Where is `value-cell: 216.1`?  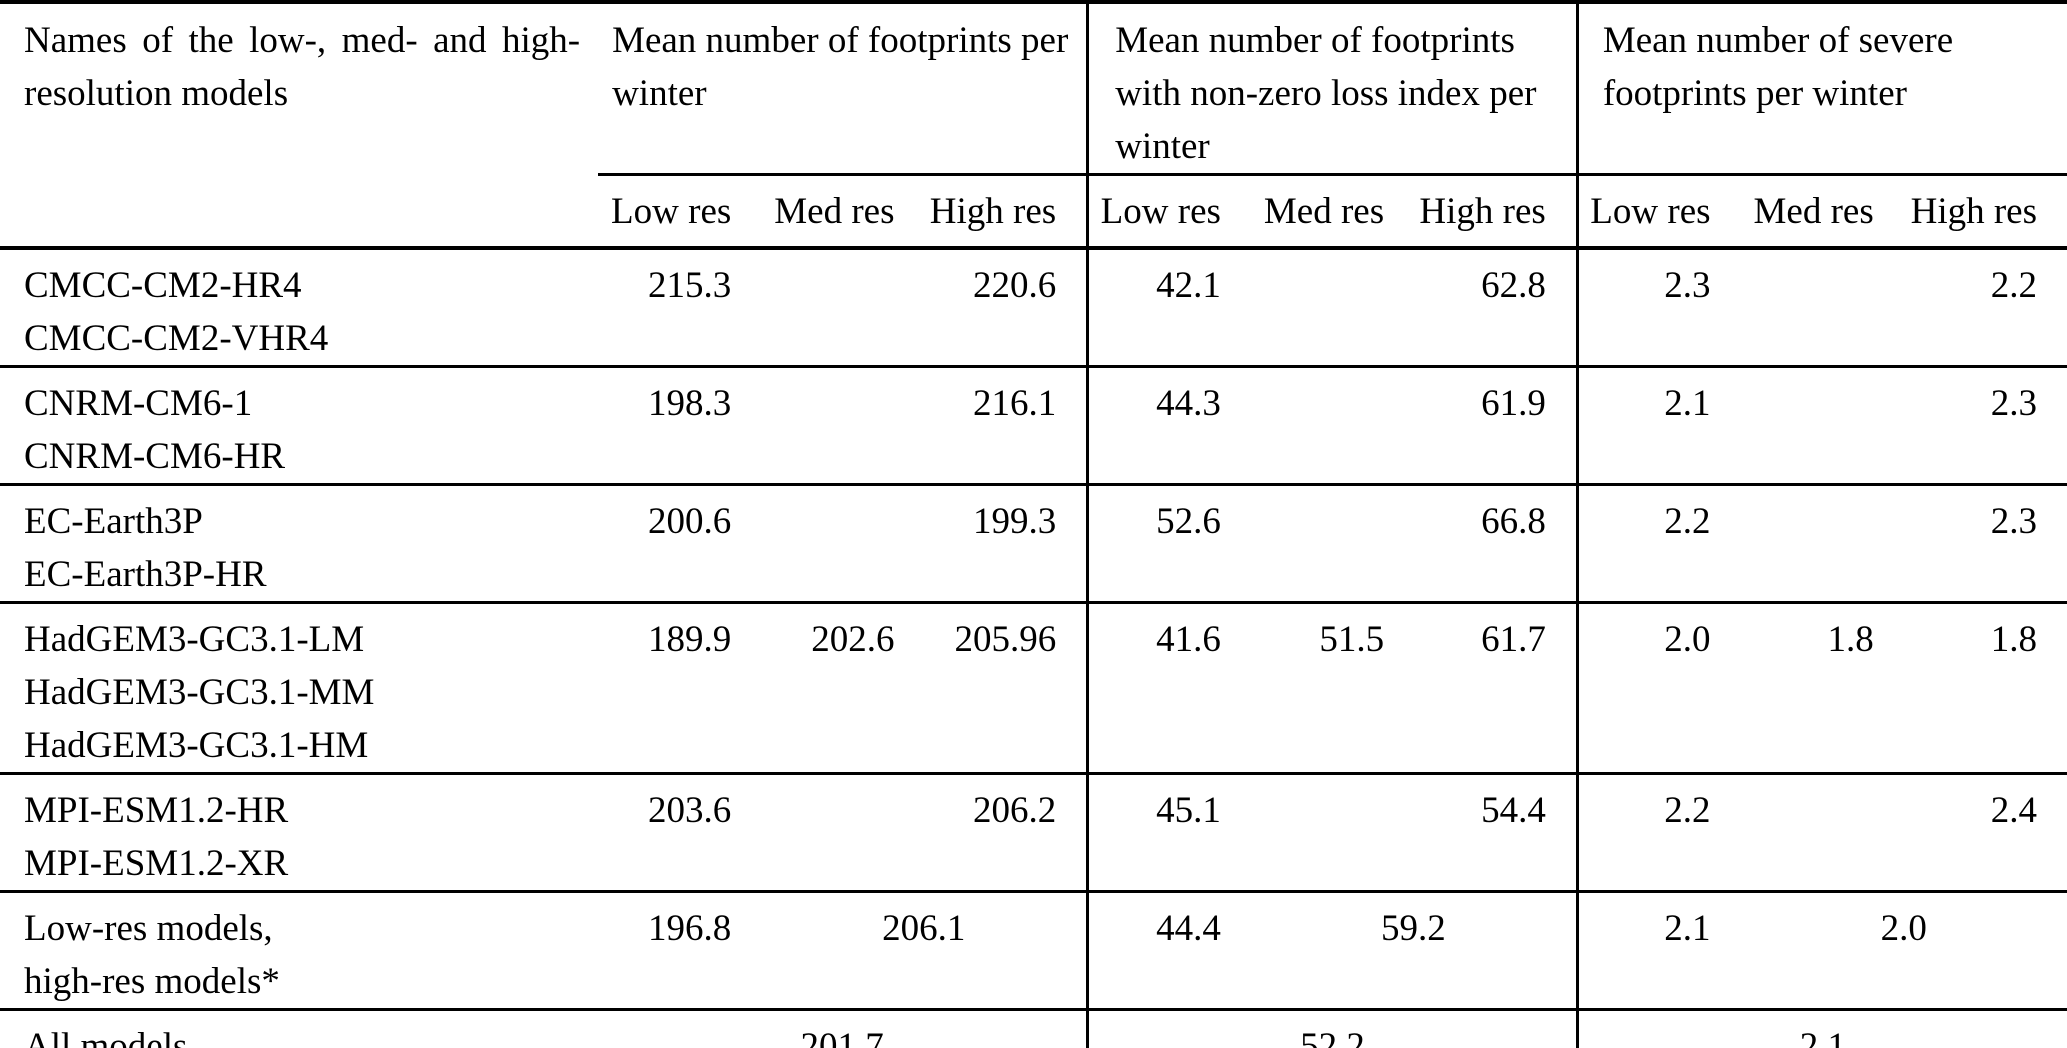
value-cell: 216.1 is located at coordinates (1006, 426).